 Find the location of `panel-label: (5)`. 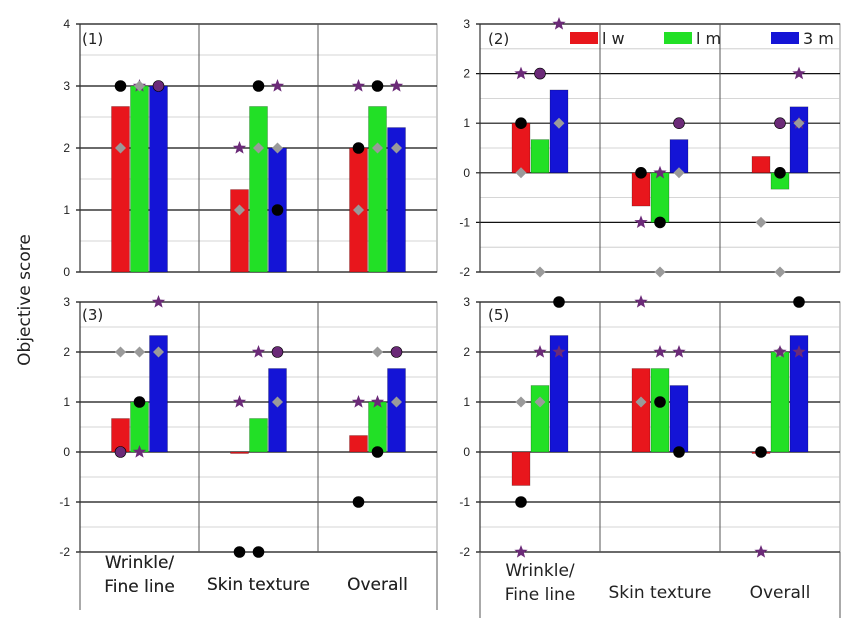

panel-label: (5) is located at coordinates (498, 315).